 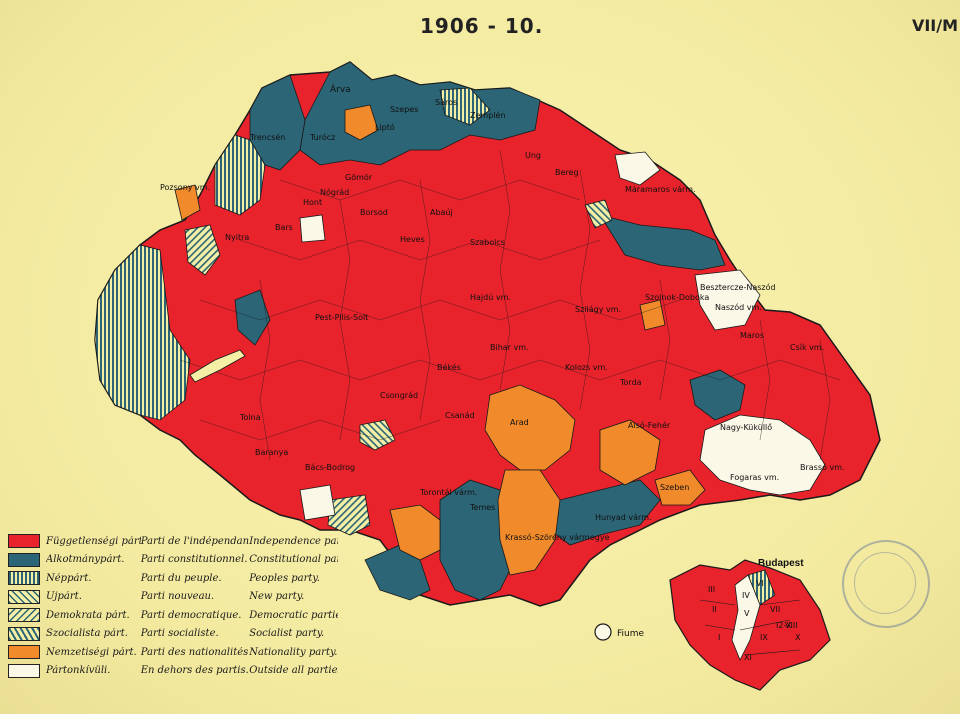 I want to click on region-nationality-south, so click(x=415, y=532).